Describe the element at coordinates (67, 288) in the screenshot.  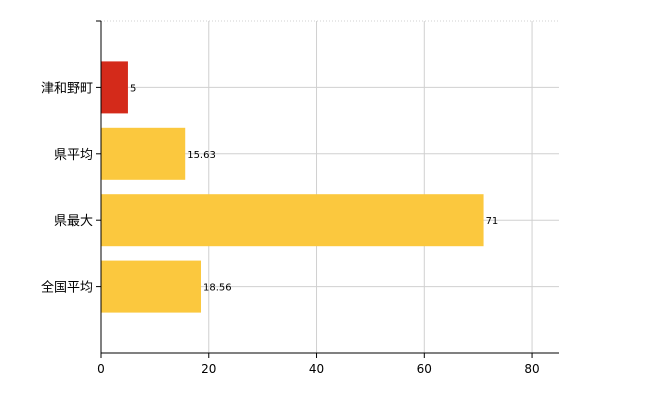
I see `category-label-3: 全国平均` at that location.